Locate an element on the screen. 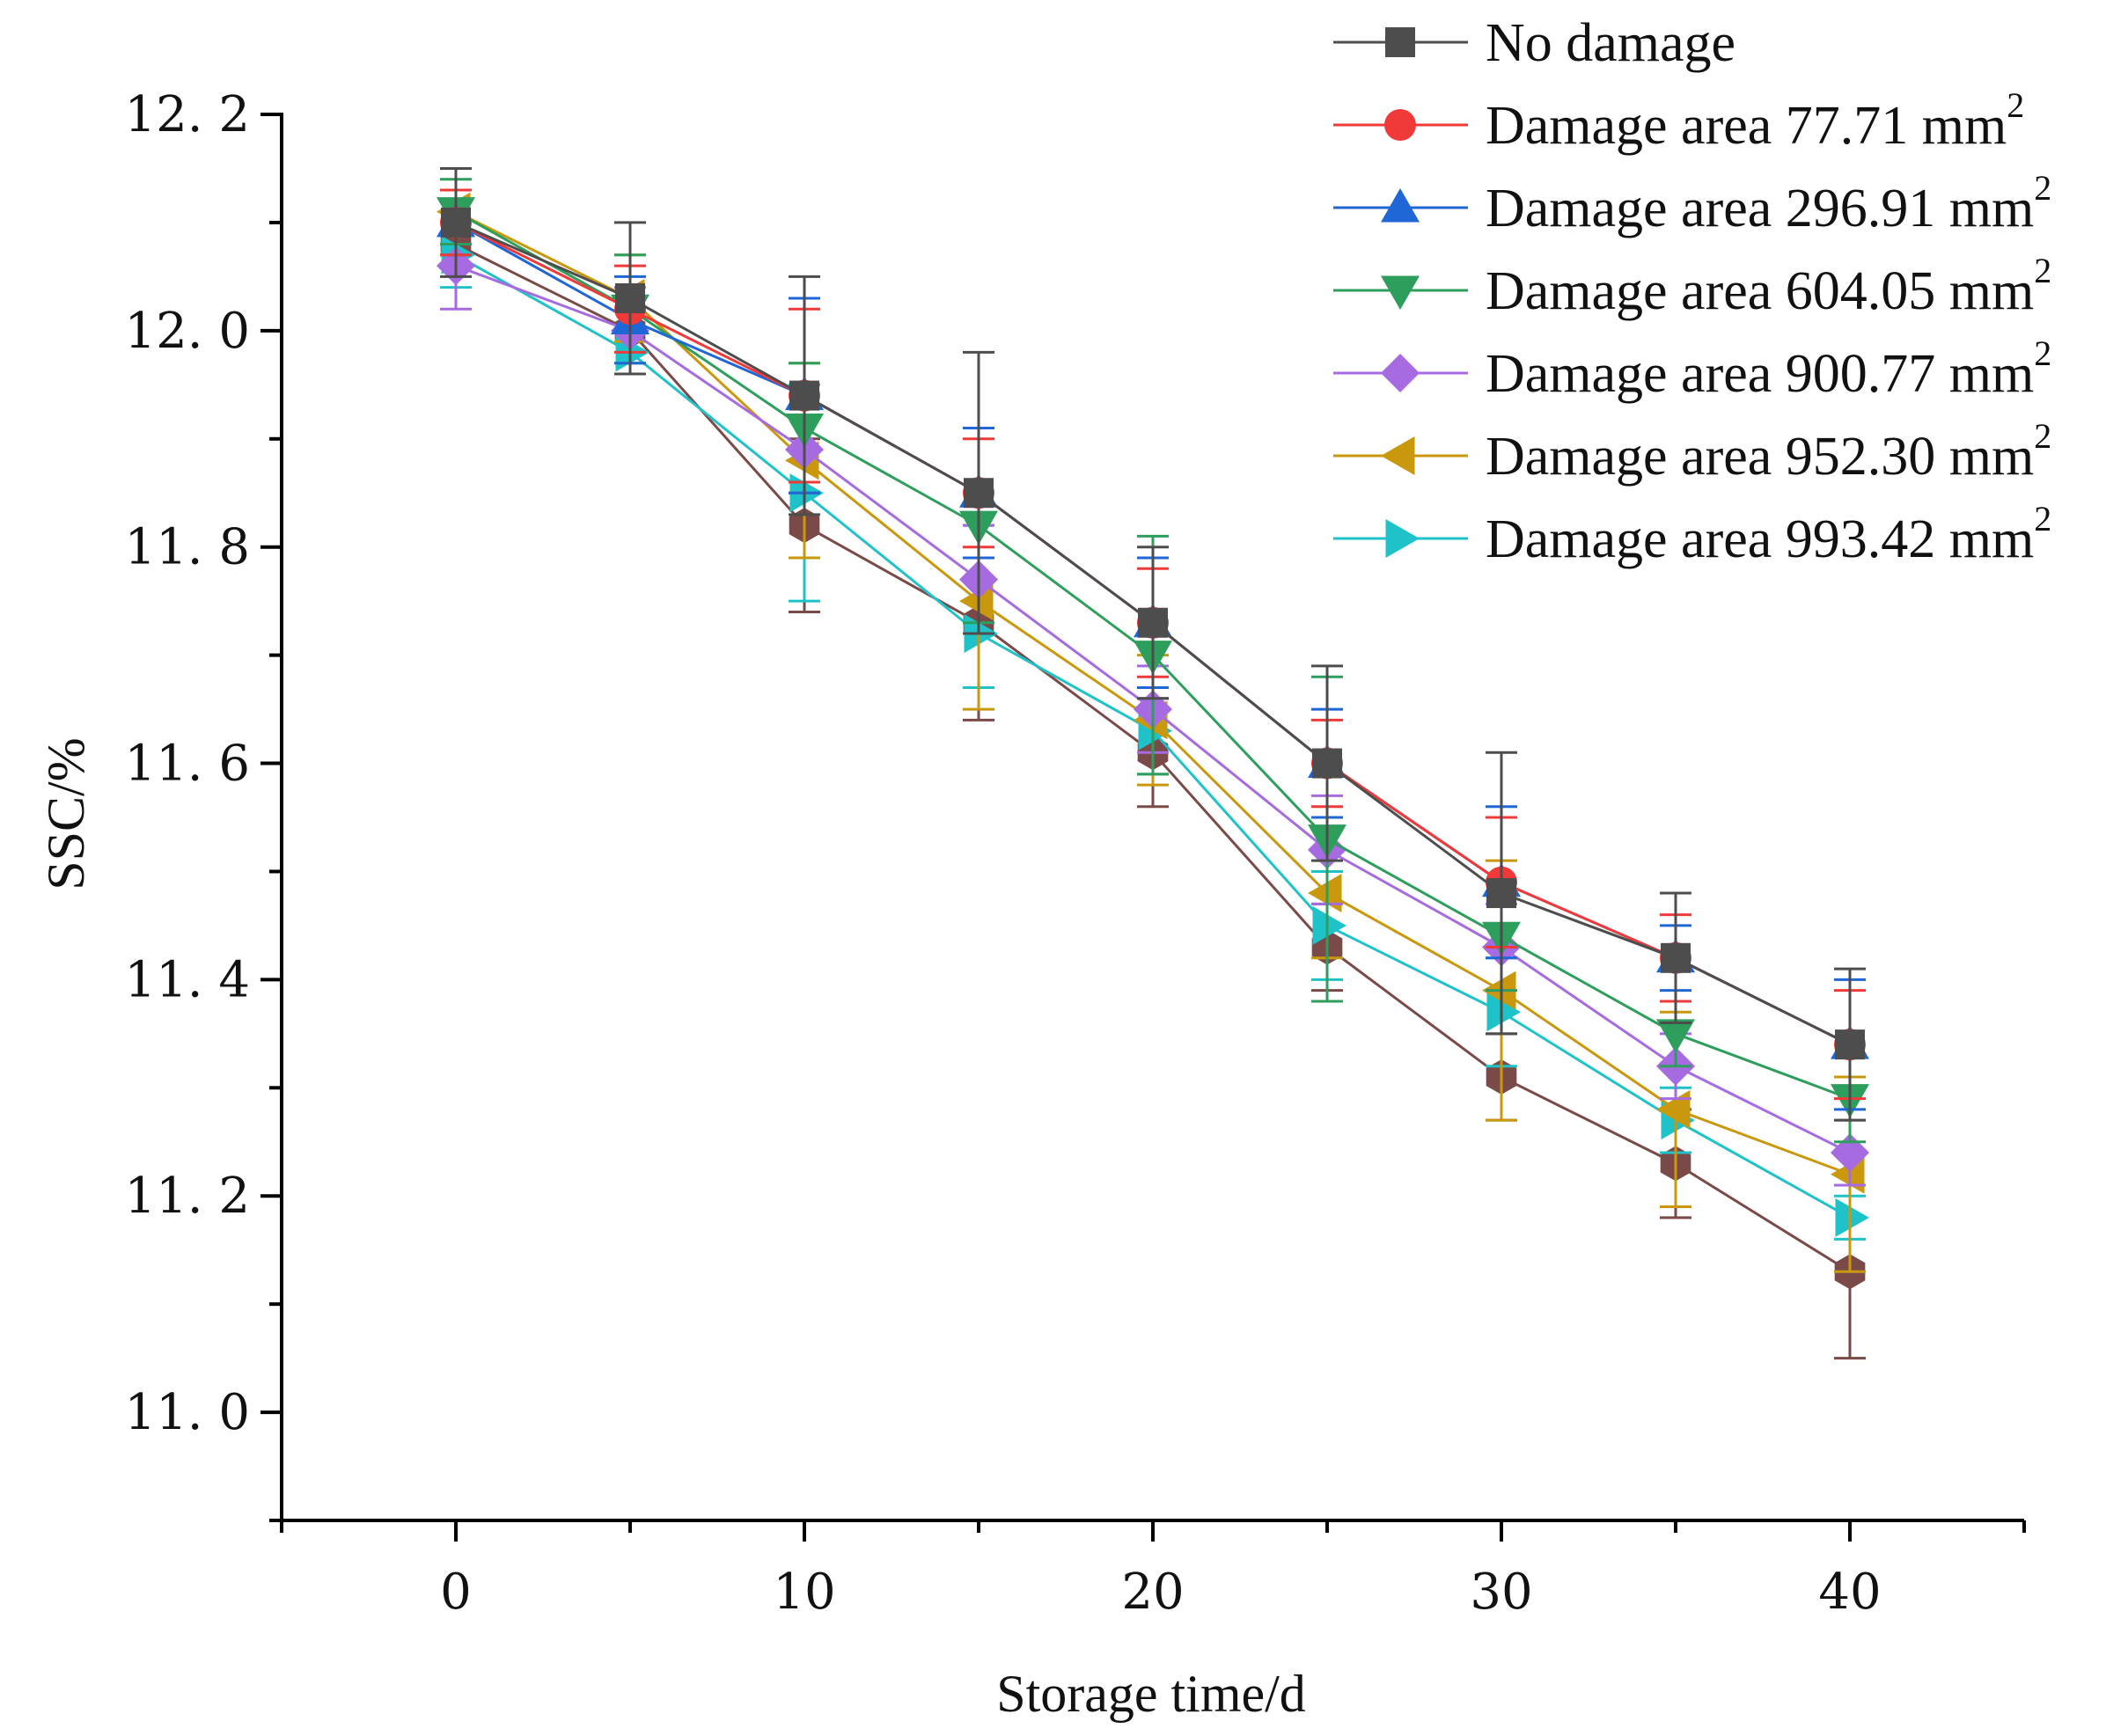 This screenshot has height=1736, width=2128. x-tick-label: 20 is located at coordinates (1152, 1592).